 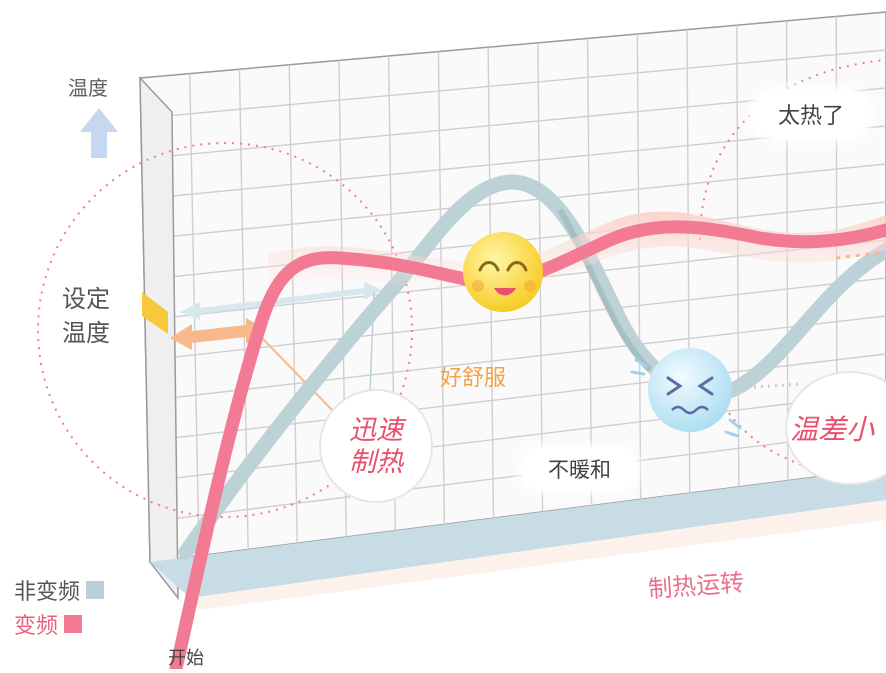 What do you see at coordinates (503, 272) in the screenshot?
I see `smiling-face-icon` at bounding box center [503, 272].